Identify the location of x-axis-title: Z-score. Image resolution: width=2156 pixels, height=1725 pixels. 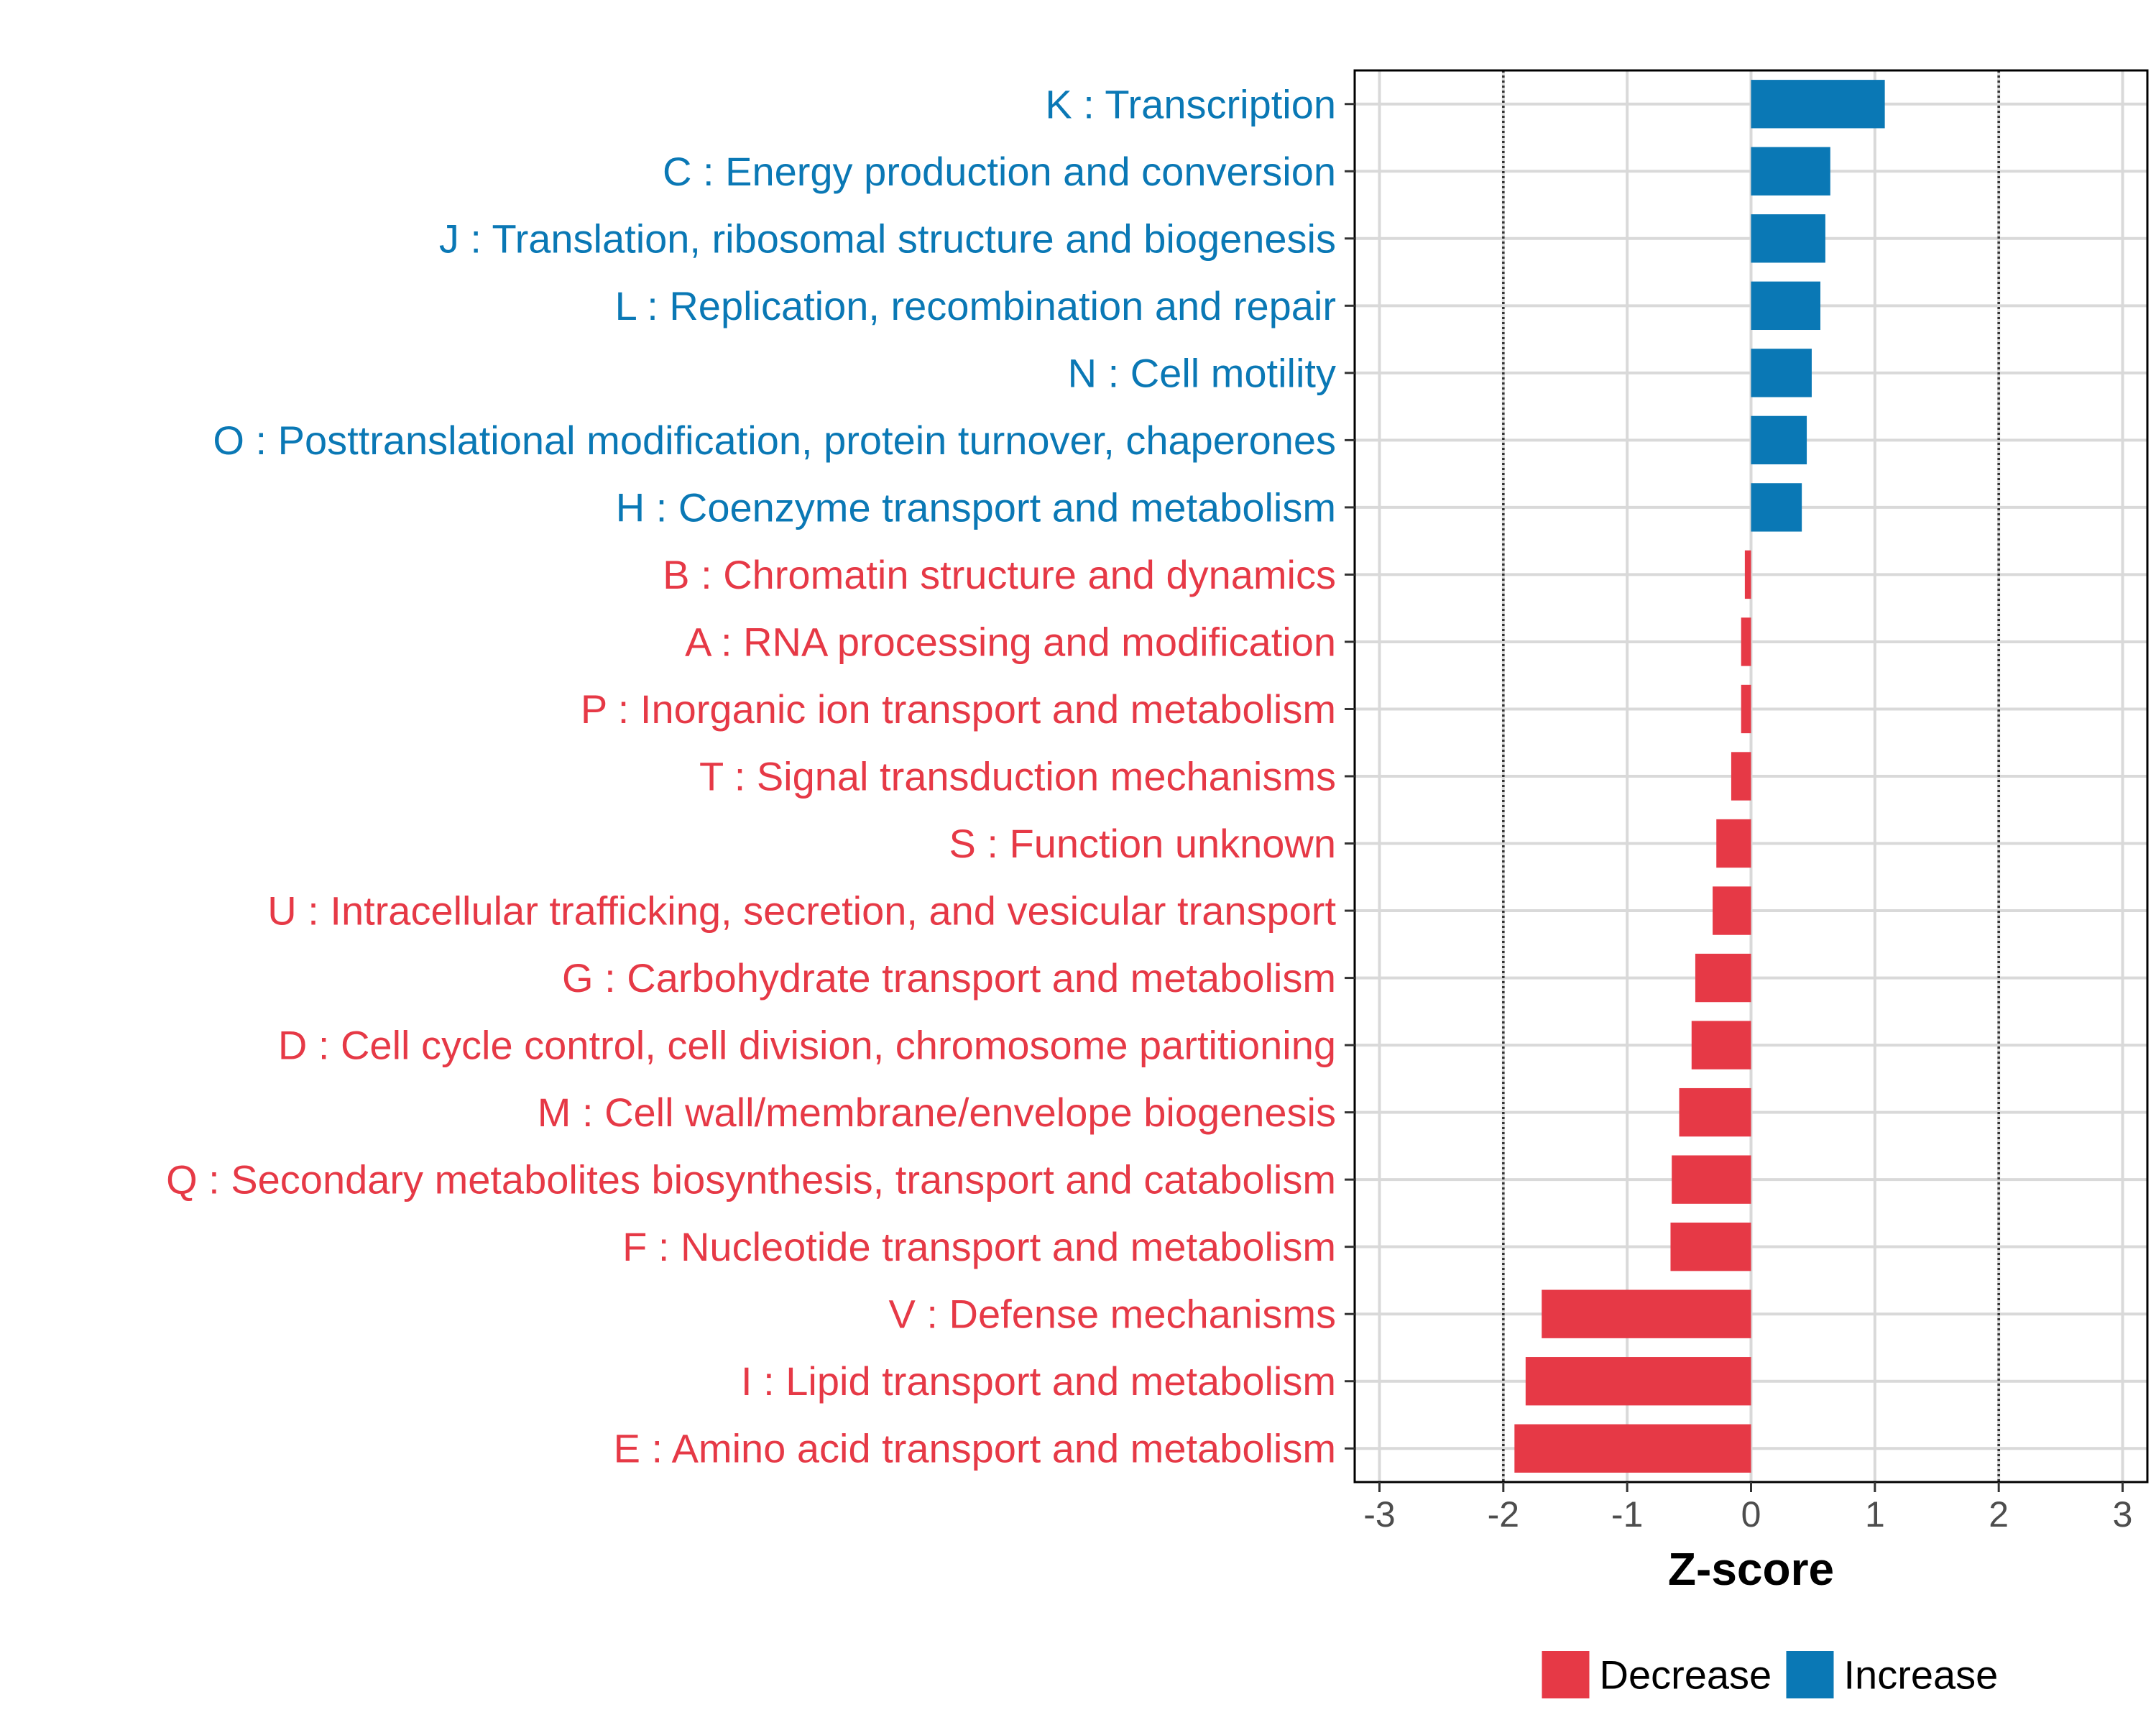
(1751, 1569).